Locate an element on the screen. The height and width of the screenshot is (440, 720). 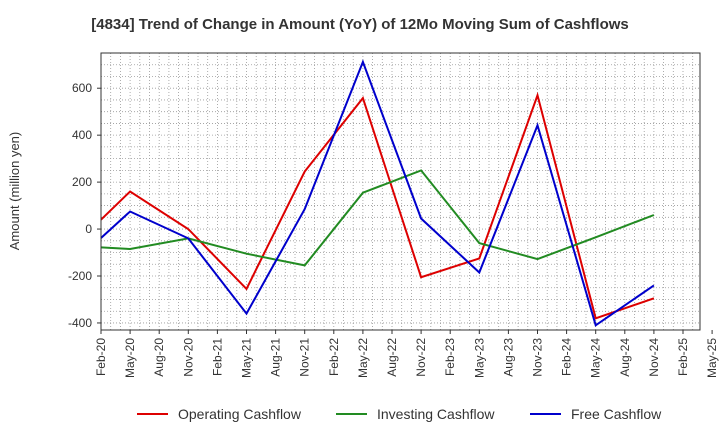
x-tick-label: Nov-24 is located at coordinates (654, 357).